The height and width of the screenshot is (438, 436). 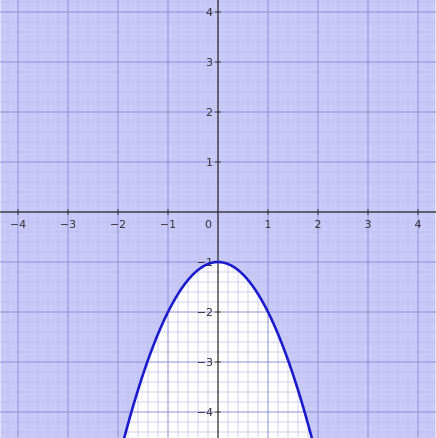 What do you see at coordinates (205, 312) in the screenshot?
I see `y-tick-label: −2` at bounding box center [205, 312].